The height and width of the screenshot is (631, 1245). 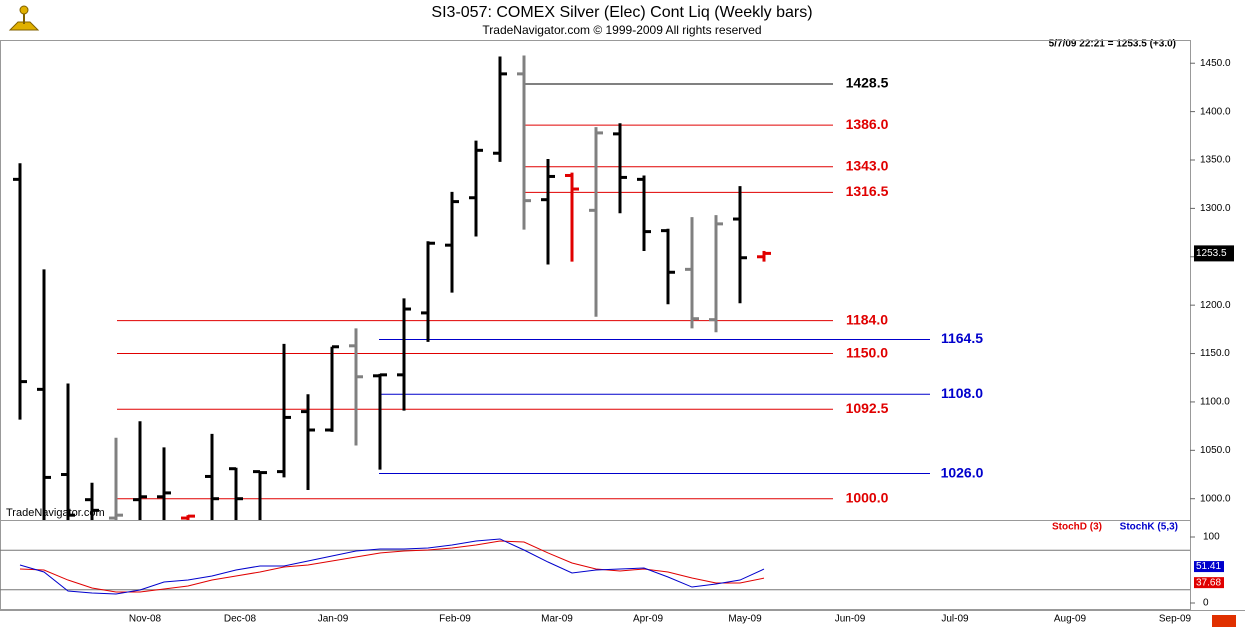 I want to click on level-label: 1428.5, so click(x=867, y=83).